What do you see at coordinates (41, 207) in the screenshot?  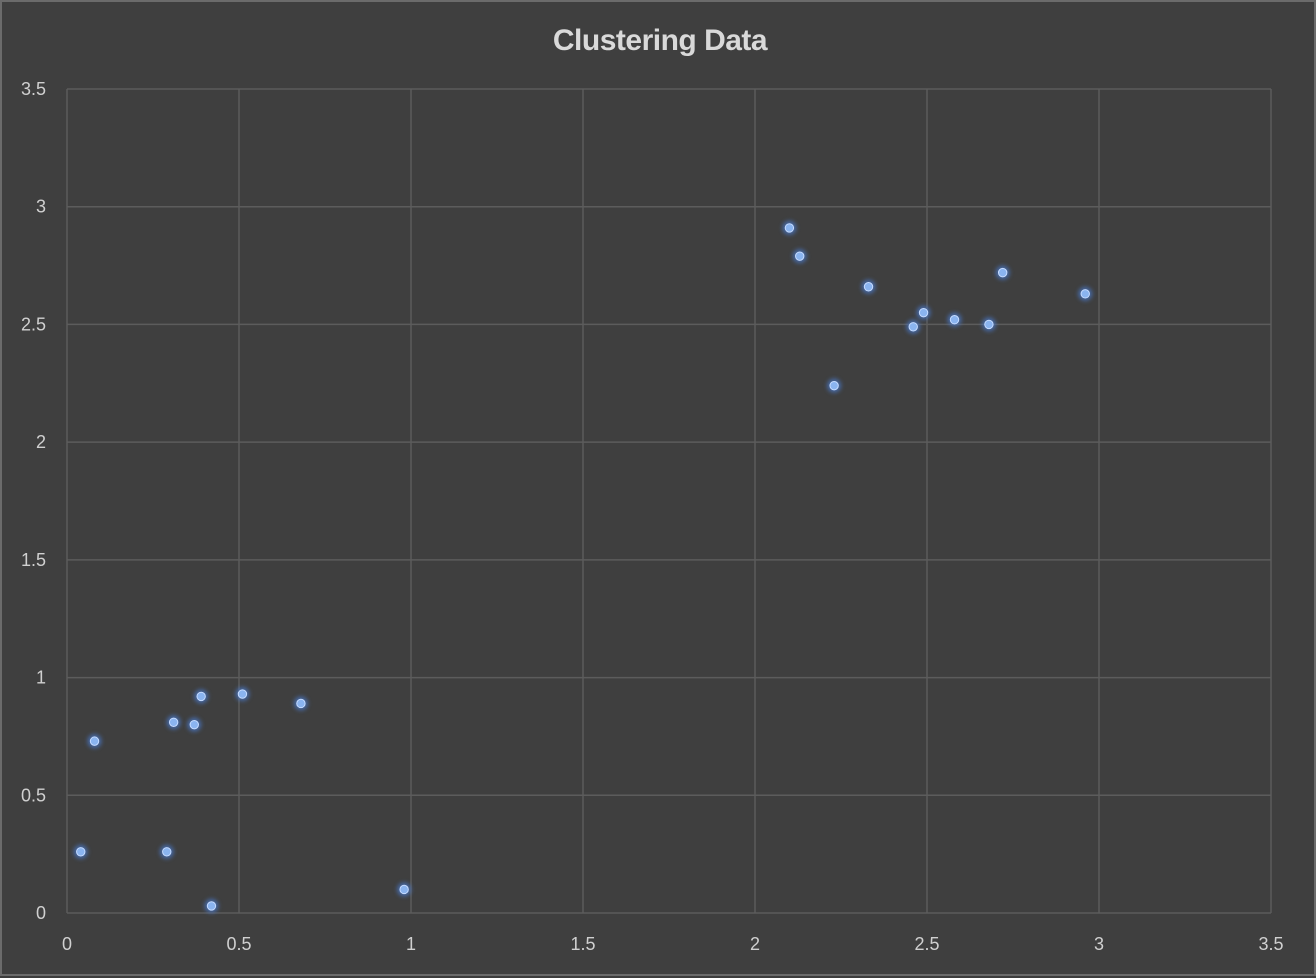 I see `y-tick-label: 3` at bounding box center [41, 207].